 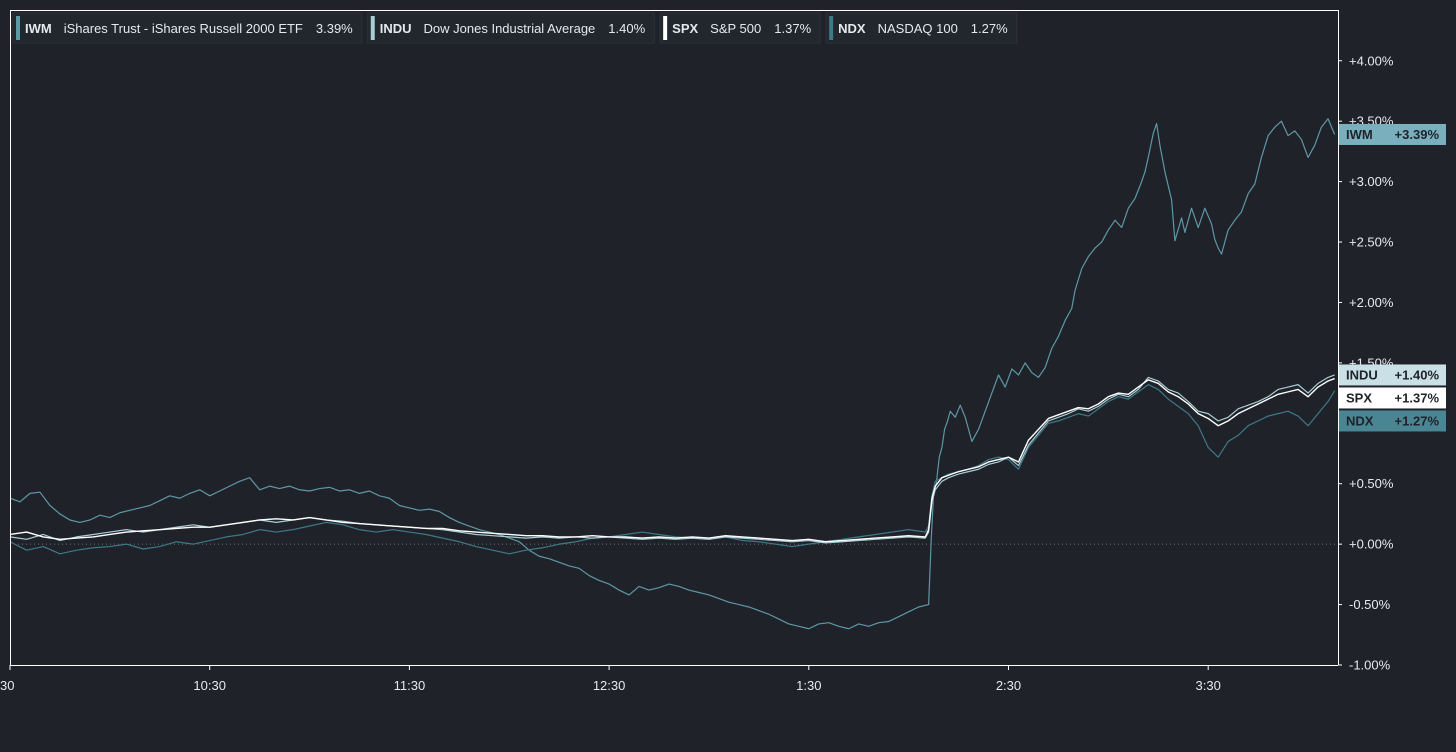 What do you see at coordinates (1208, 685) in the screenshot?
I see `x-tick-label: 3:30` at bounding box center [1208, 685].